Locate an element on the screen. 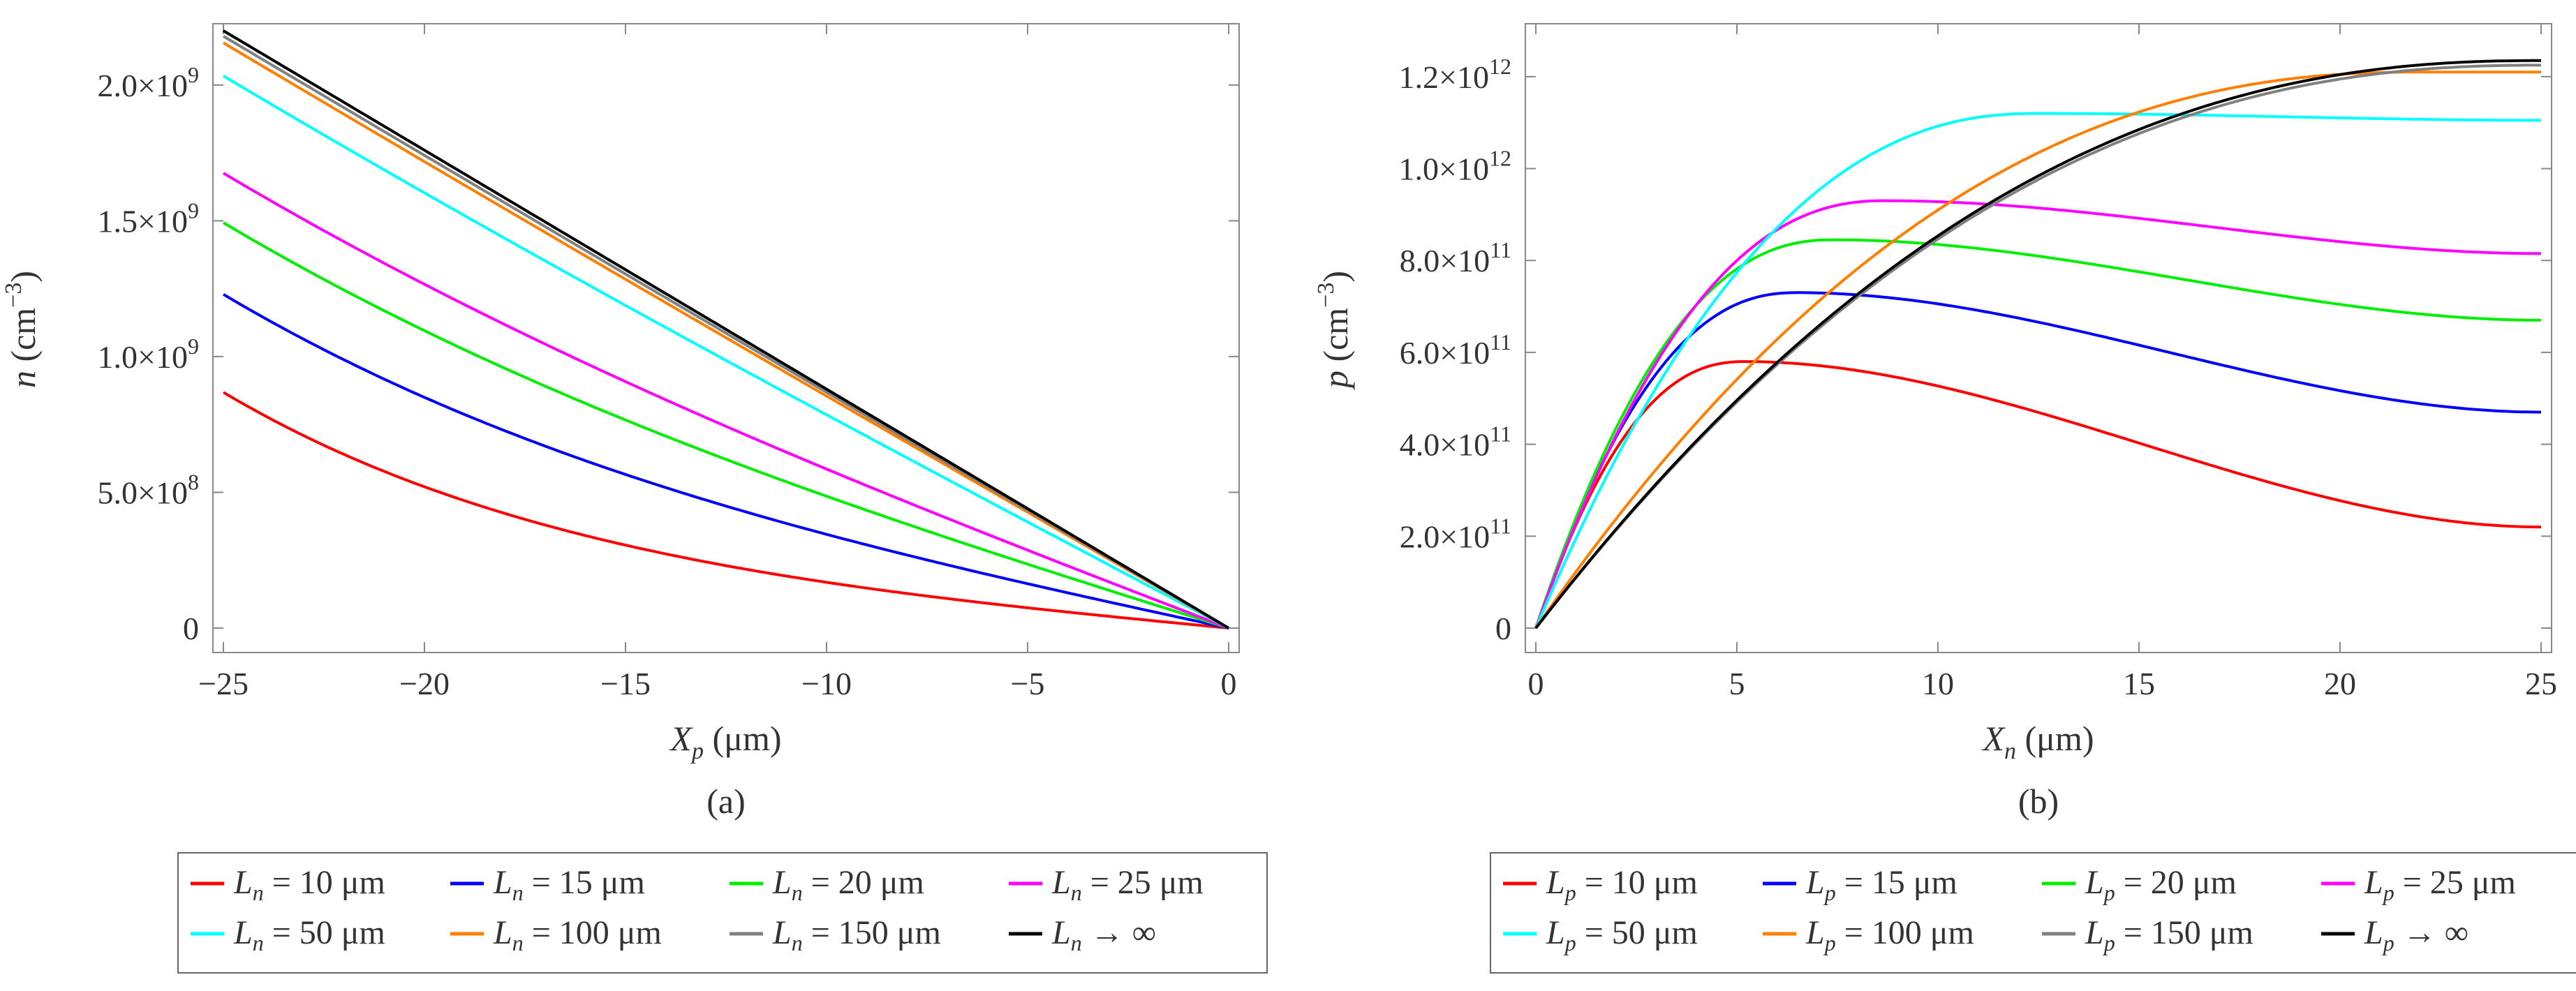  legend-label: Ln → ∞ is located at coordinates (1103, 934).